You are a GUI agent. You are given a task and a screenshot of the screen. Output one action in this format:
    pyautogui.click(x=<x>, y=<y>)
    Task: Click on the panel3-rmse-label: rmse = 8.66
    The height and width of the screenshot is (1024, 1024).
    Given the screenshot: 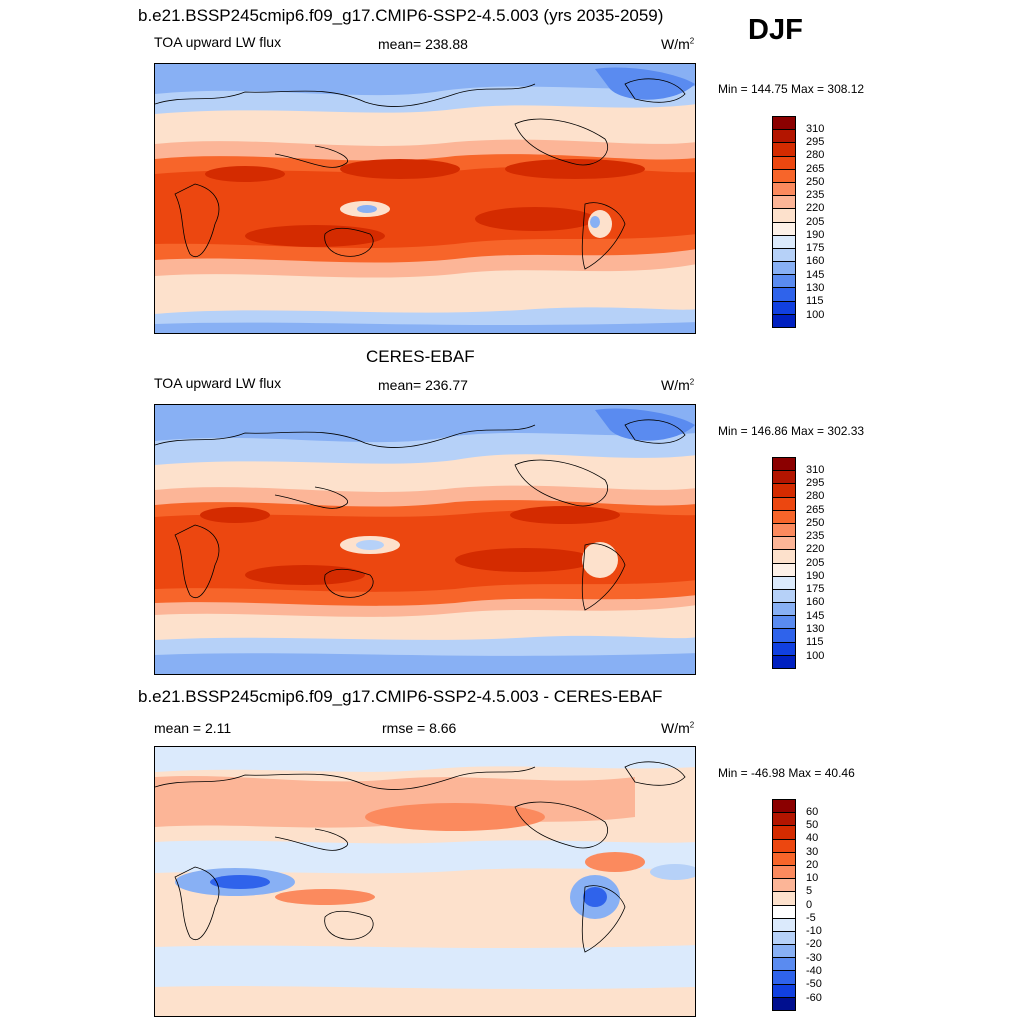 What is the action you would take?
    pyautogui.click(x=419, y=728)
    